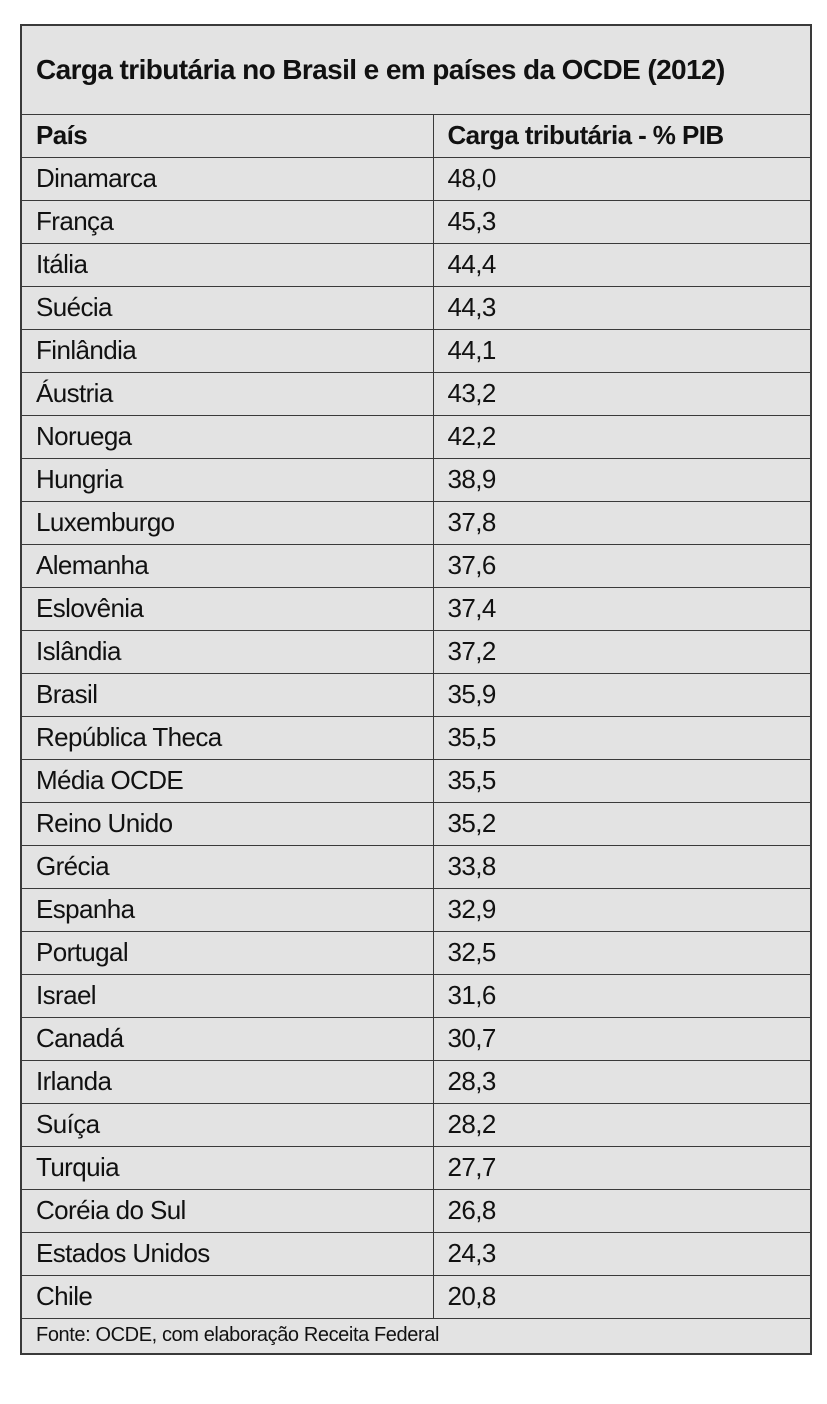 This screenshot has width=827, height=1404. I want to click on data-row: Reino Unido 35,2, so click(416, 823).